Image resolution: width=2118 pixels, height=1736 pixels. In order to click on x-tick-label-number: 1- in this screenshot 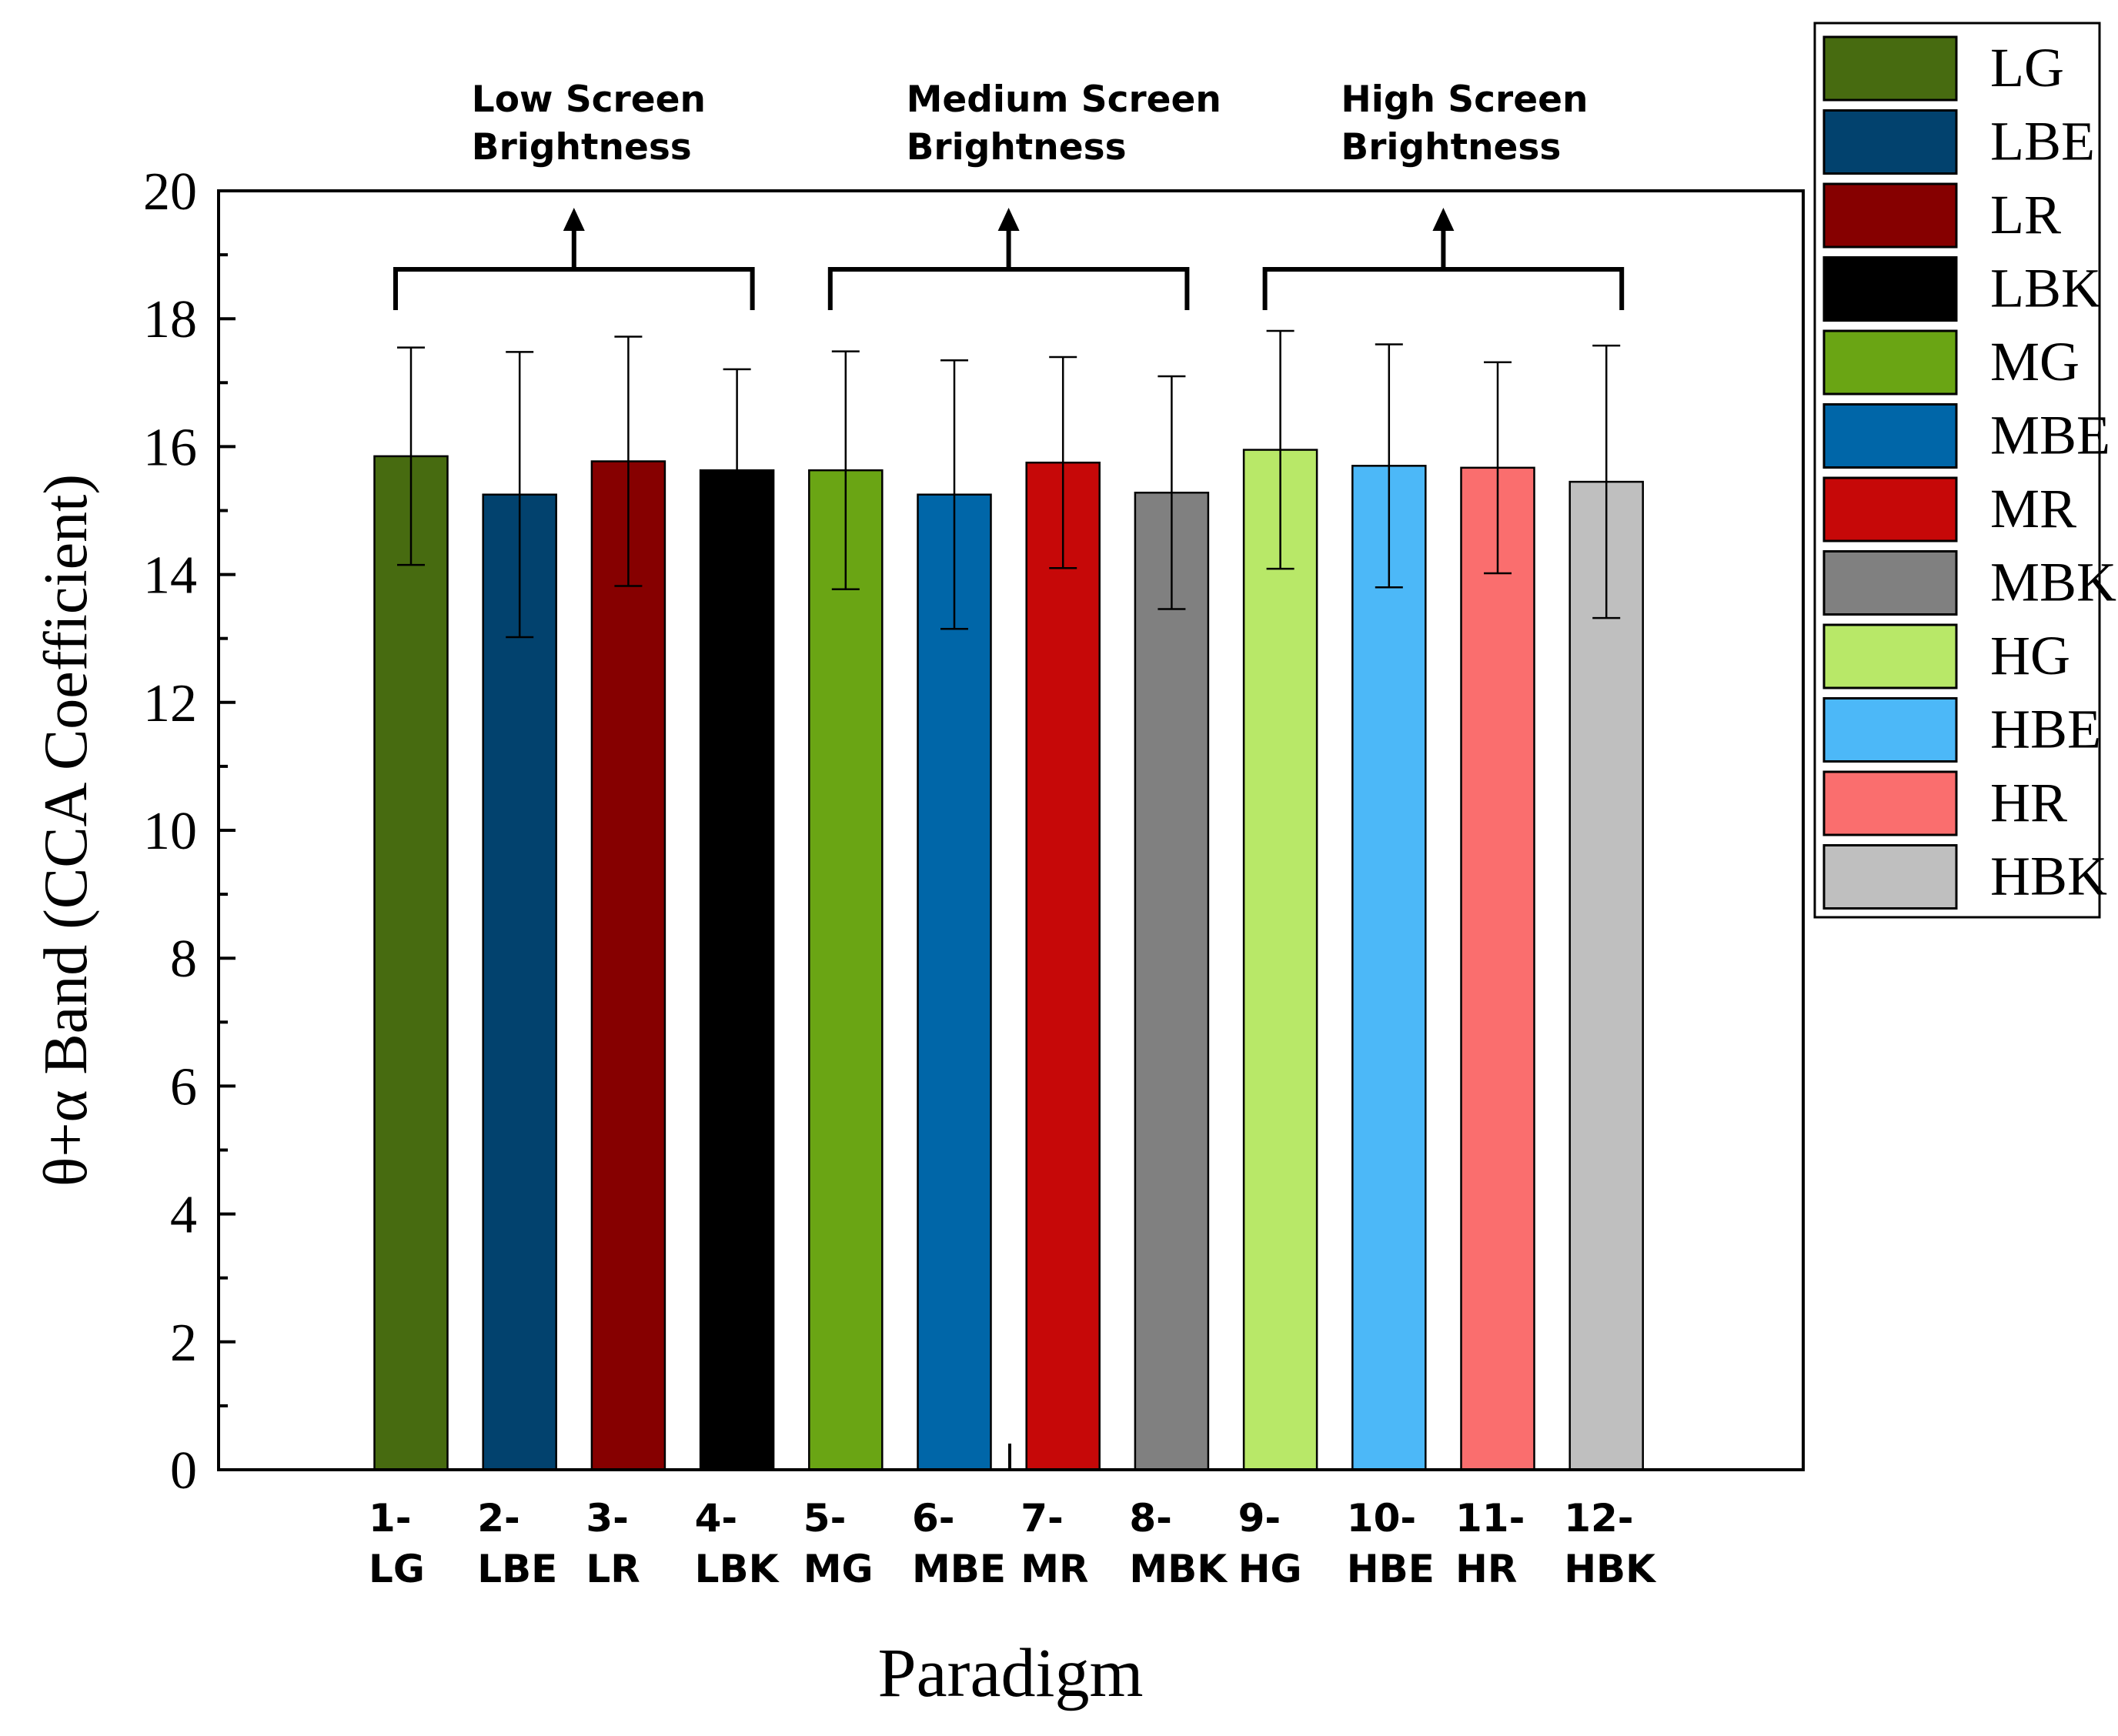, I will do `click(390, 1518)`.